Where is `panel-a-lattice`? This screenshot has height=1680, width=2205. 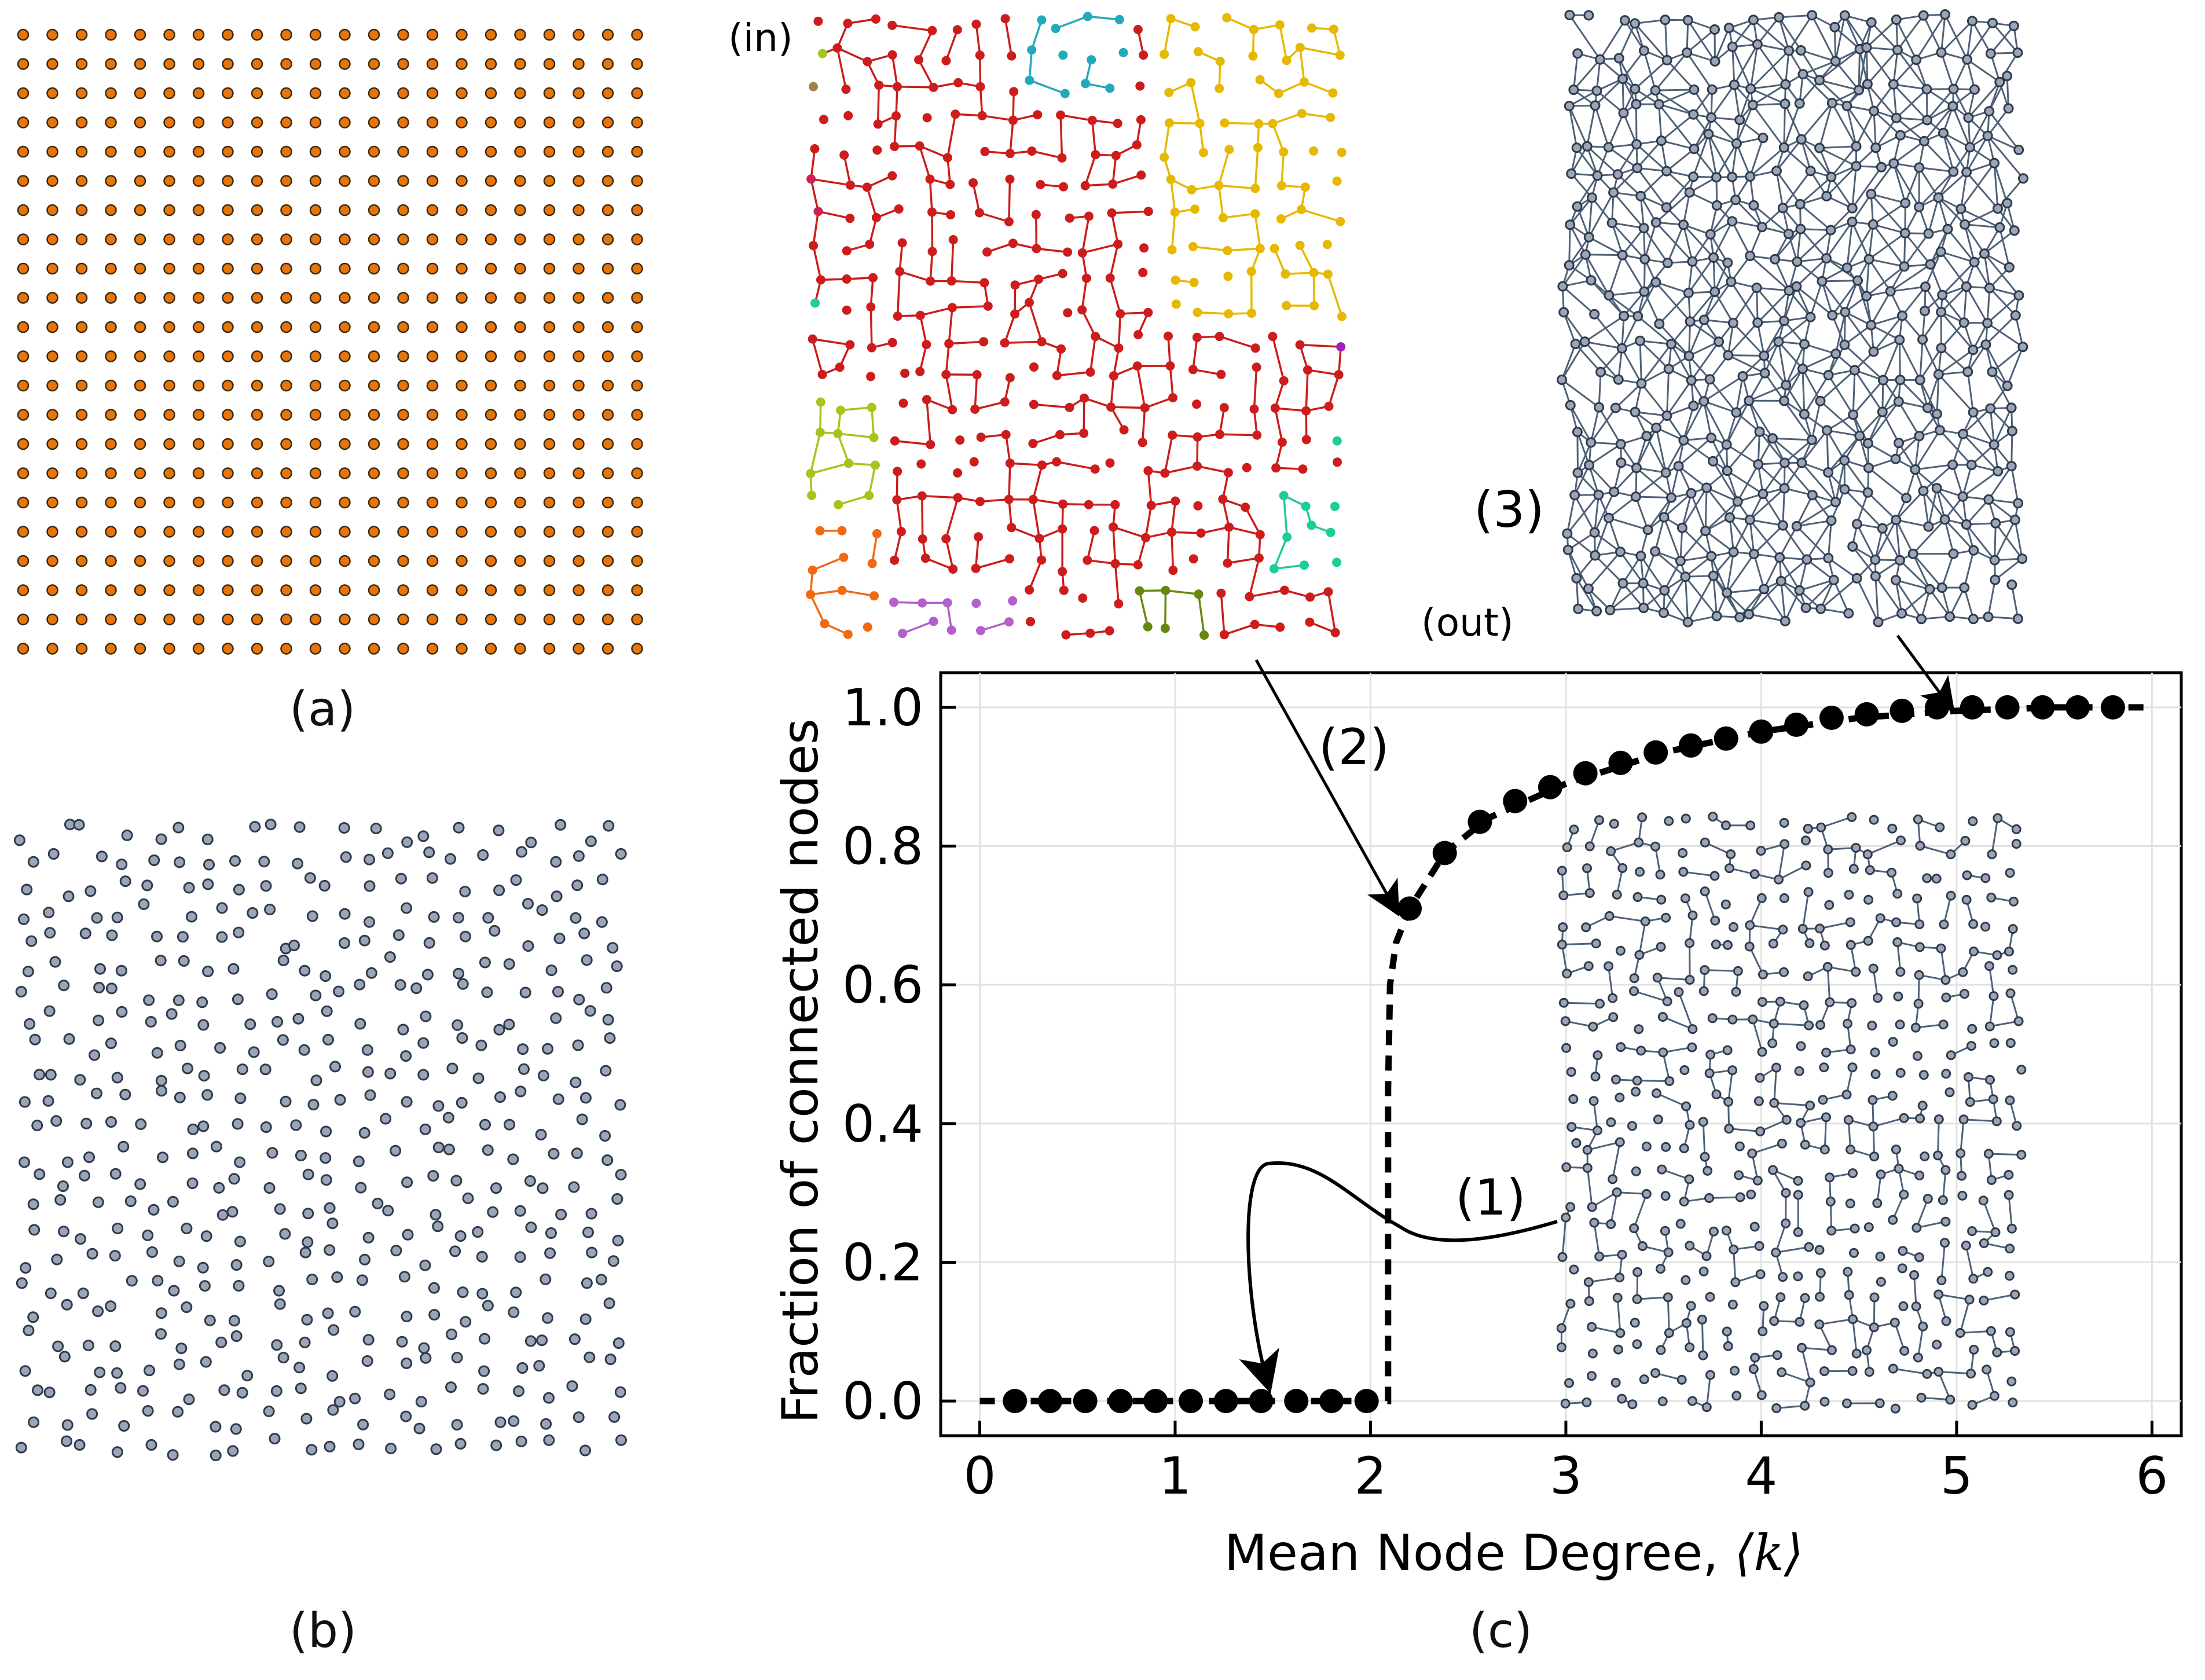
panel-a-lattice is located at coordinates (330, 342).